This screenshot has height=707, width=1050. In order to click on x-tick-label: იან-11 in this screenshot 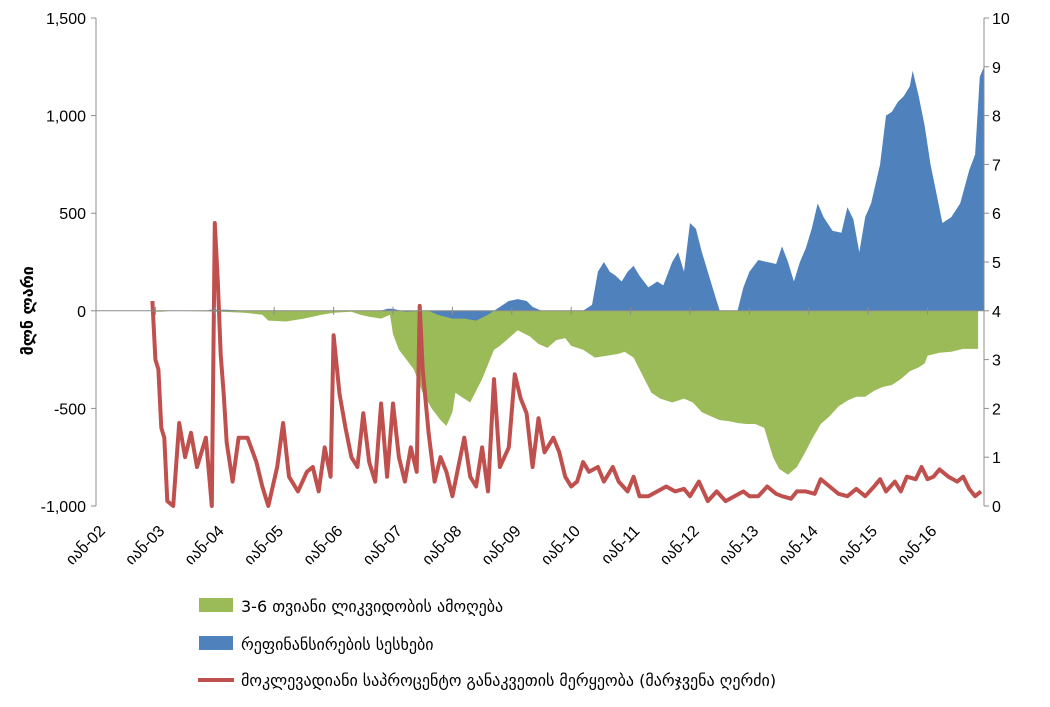, I will do `click(621, 545)`.